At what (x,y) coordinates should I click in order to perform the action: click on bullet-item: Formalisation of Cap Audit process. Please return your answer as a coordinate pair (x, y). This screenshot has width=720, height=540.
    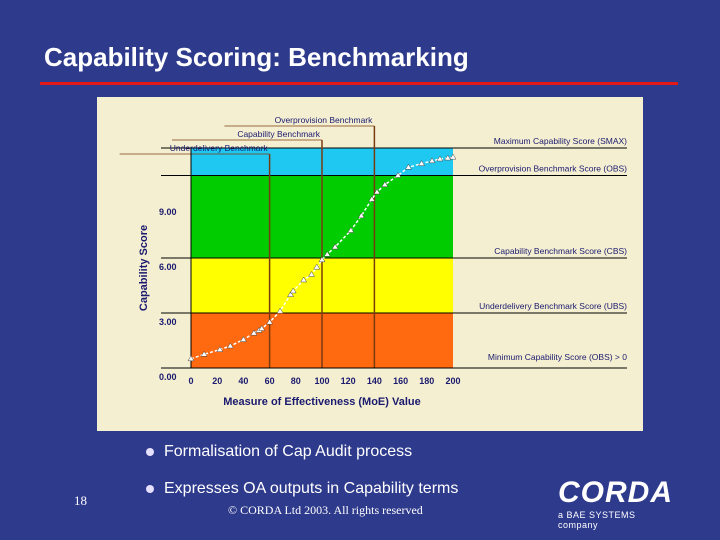
    Looking at the image, I should click on (279, 452).